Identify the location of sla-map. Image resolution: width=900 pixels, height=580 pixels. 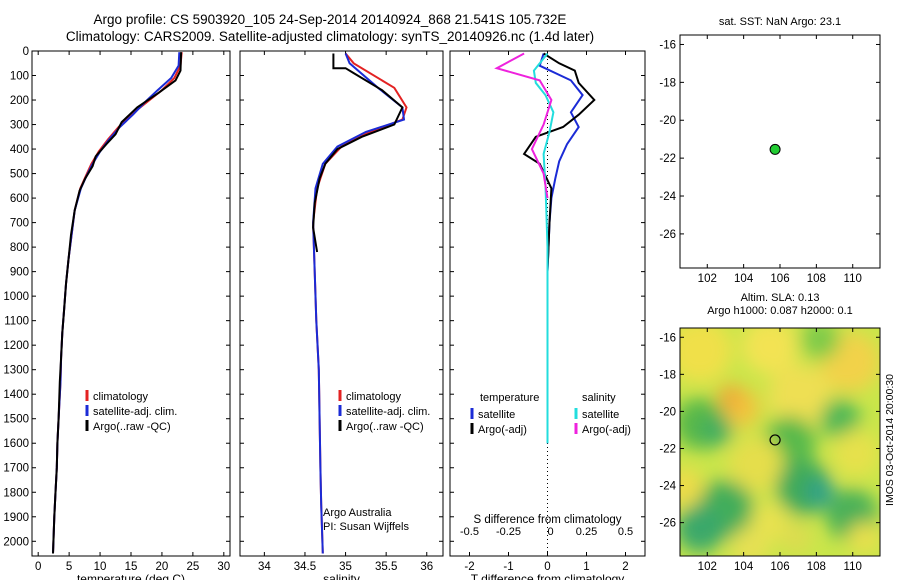
(780, 442).